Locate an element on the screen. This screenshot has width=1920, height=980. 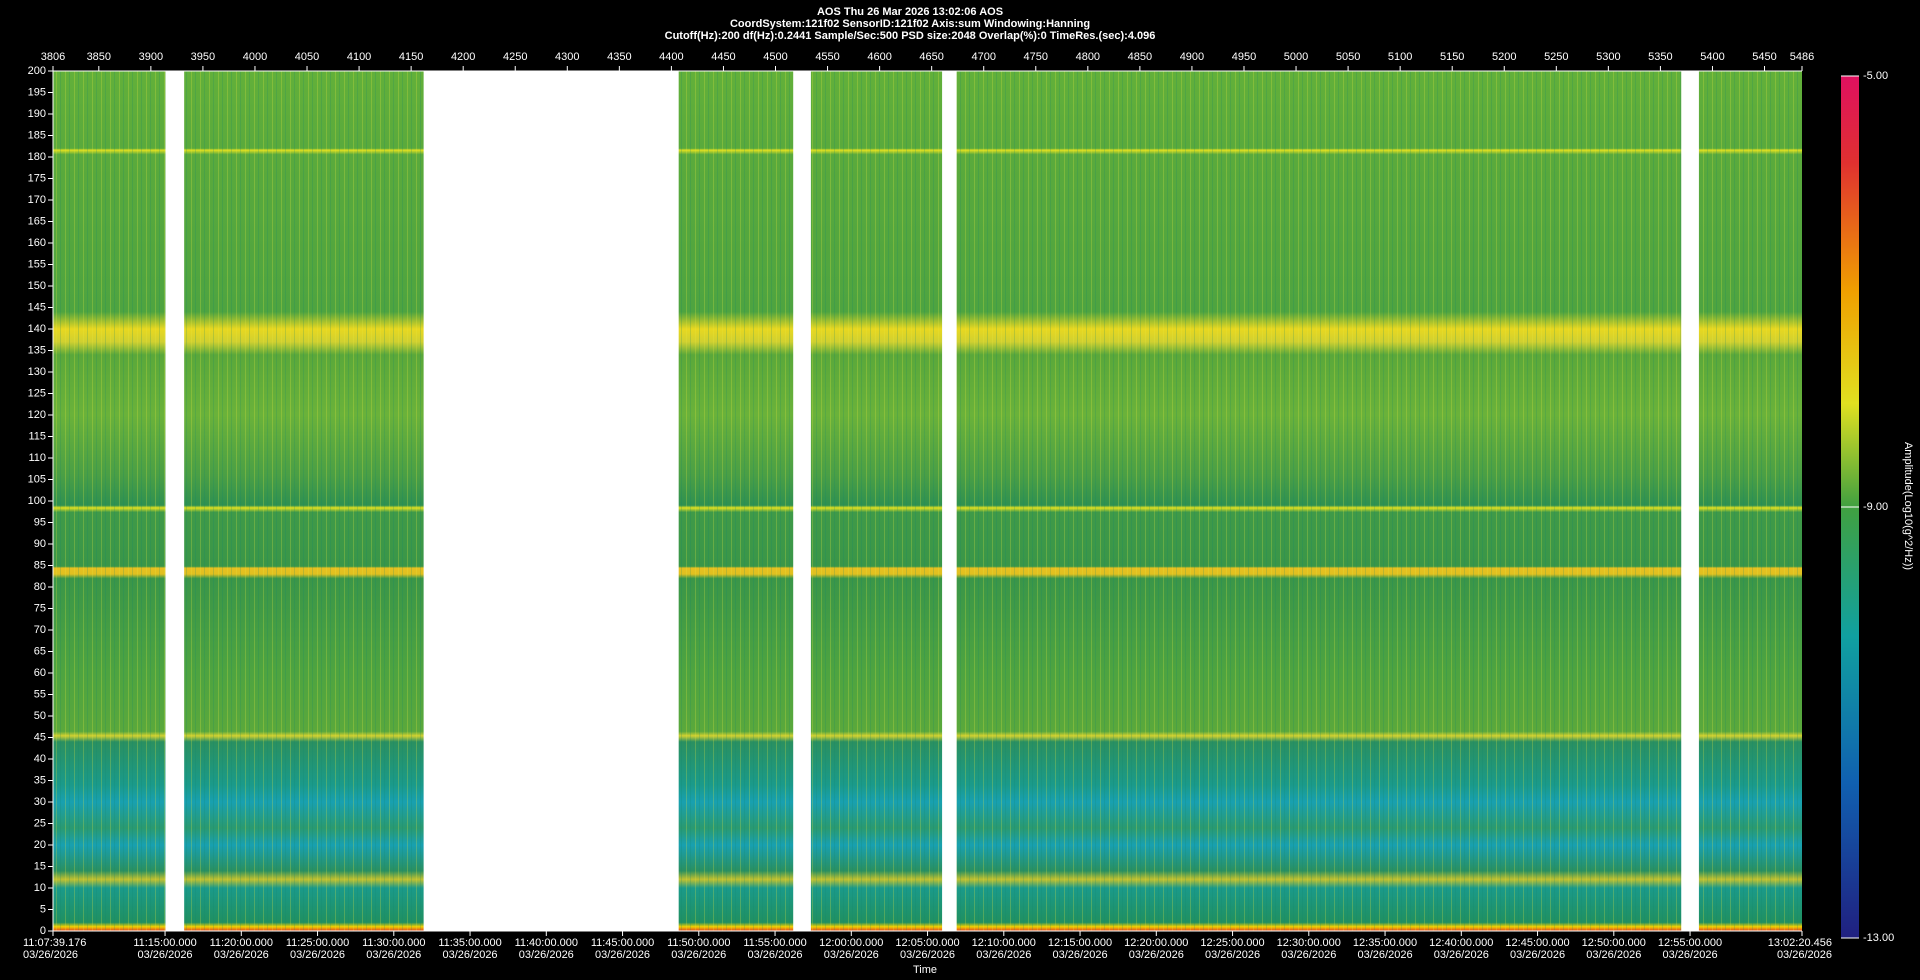
y-tick-label: 175 is located at coordinates (37, 178).